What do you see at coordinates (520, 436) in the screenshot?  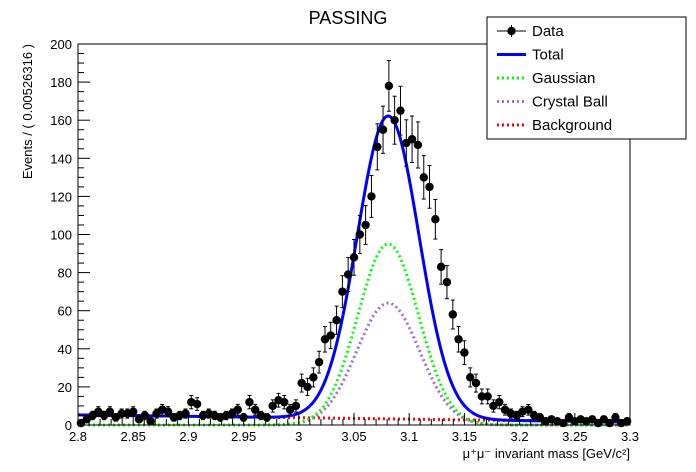 I see `x-tick-label: 3.2` at bounding box center [520, 436].